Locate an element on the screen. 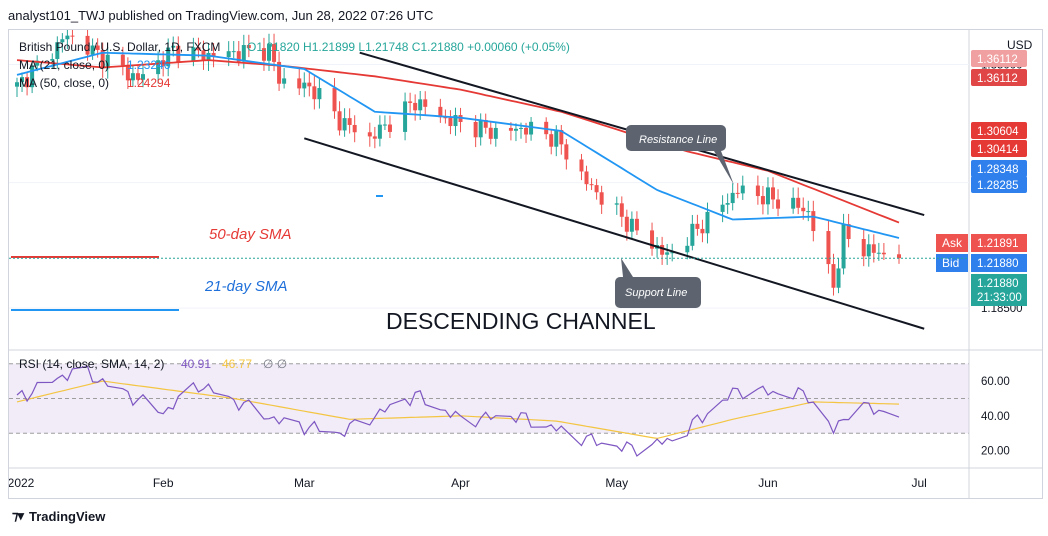 Image resolution: width=1048 pixels, height=536 pixels. bid-value-box is located at coordinates (999, 263).